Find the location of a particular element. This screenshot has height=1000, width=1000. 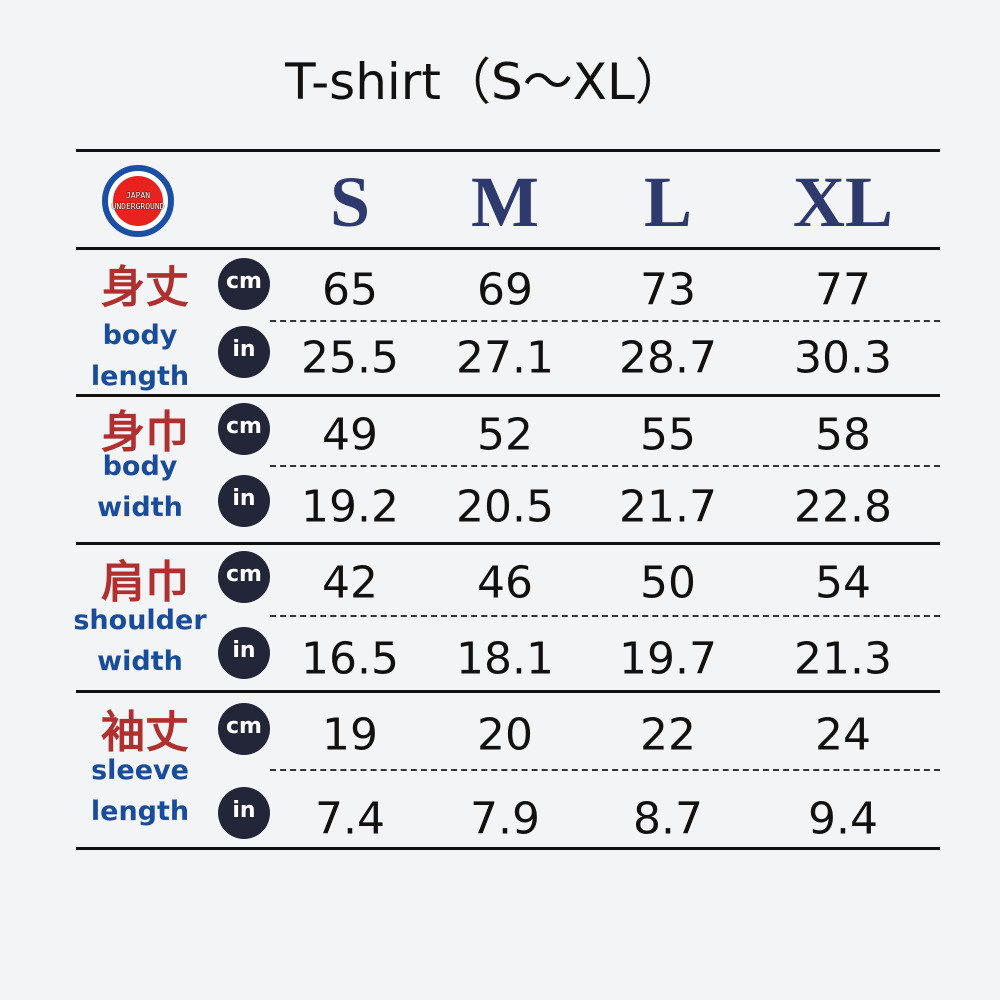

measure-english: body length is located at coordinates (140, 356).